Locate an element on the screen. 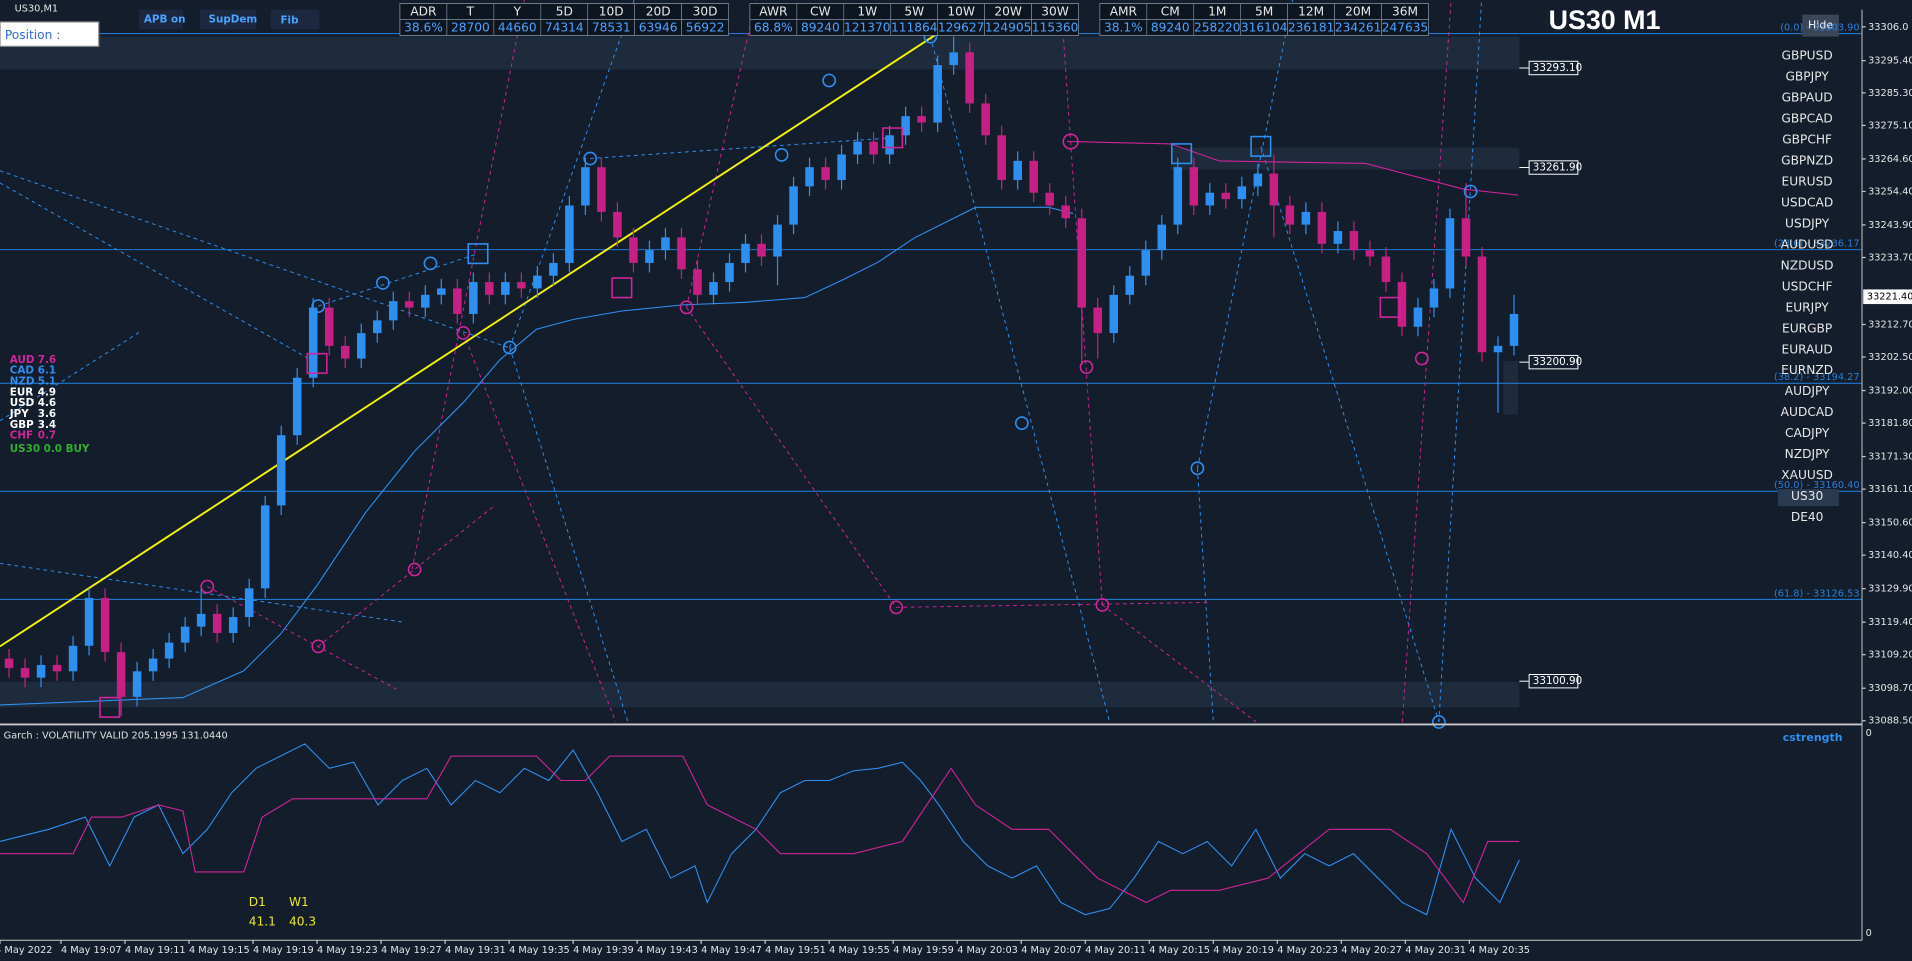 The height and width of the screenshot is (961, 1912). button-label: Fib is located at coordinates (289, 21).